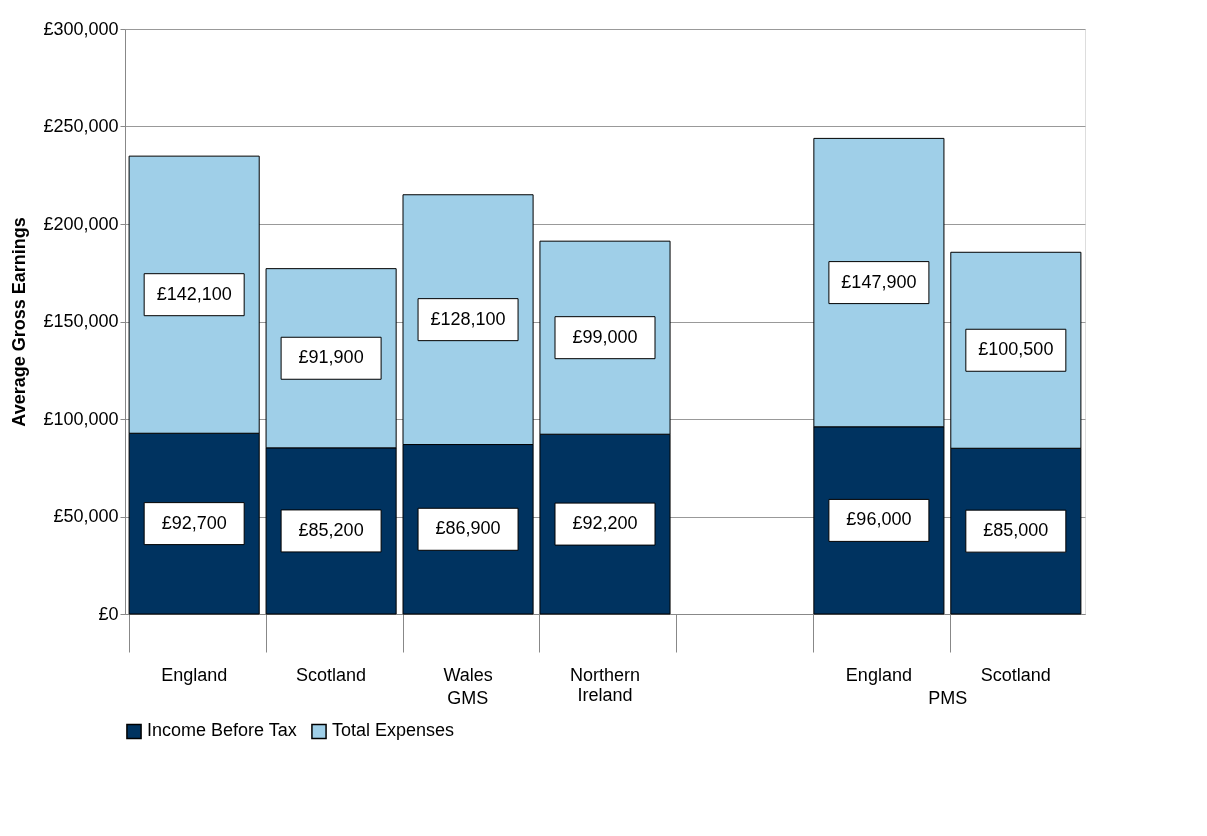 Image resolution: width=1207 pixels, height=836 pixels. What do you see at coordinates (331, 529) in the screenshot?
I see `data-label: £85,200` at bounding box center [331, 529].